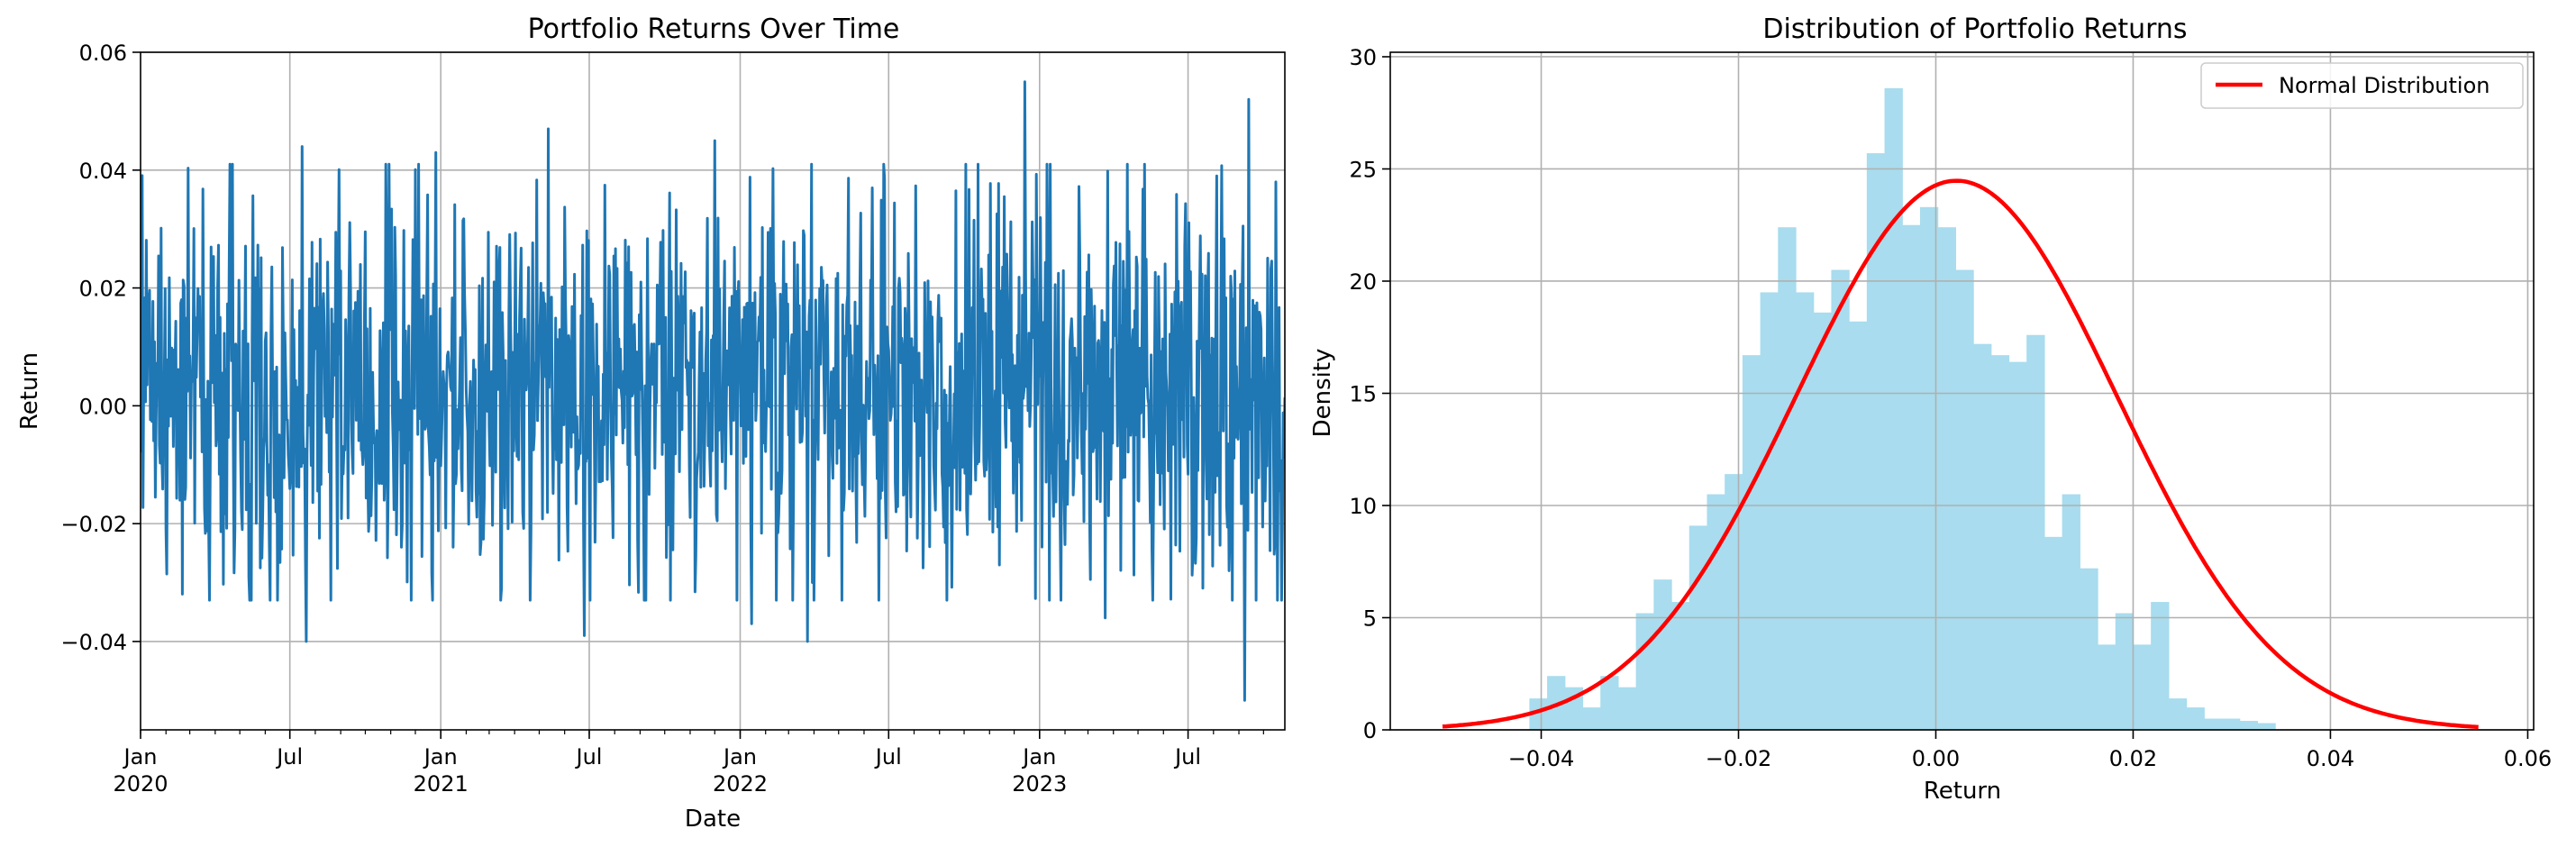  Describe the element at coordinates (93, 642) in the screenshot. I see `left-y-tick-label: −0.04` at that location.